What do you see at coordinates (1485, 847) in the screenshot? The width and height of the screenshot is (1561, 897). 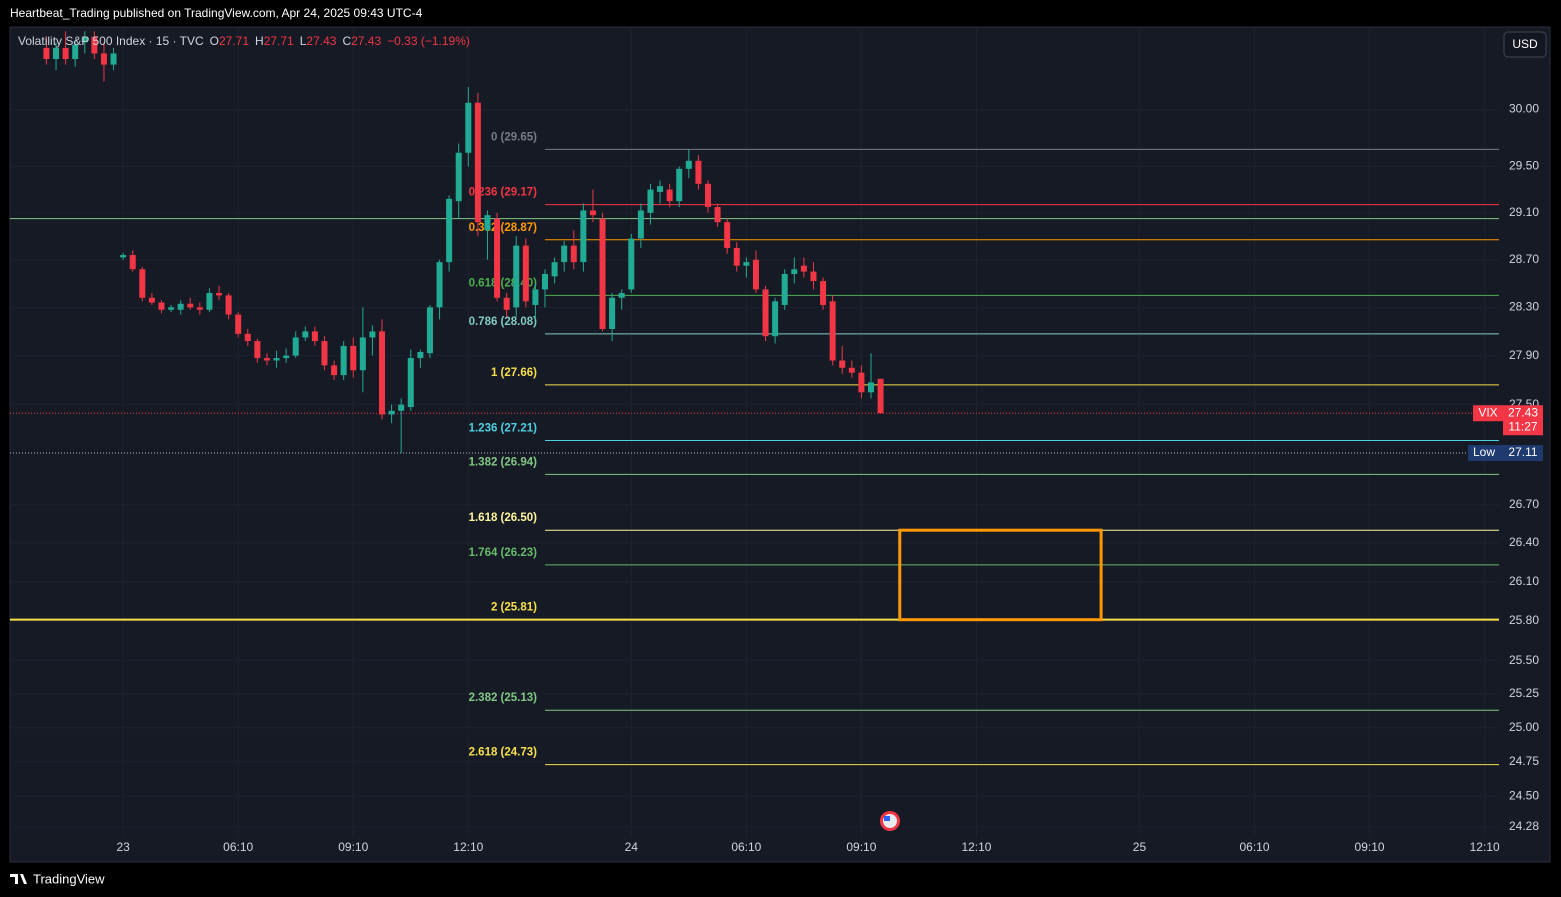 I see `x-tick-label: 12:10` at bounding box center [1485, 847].